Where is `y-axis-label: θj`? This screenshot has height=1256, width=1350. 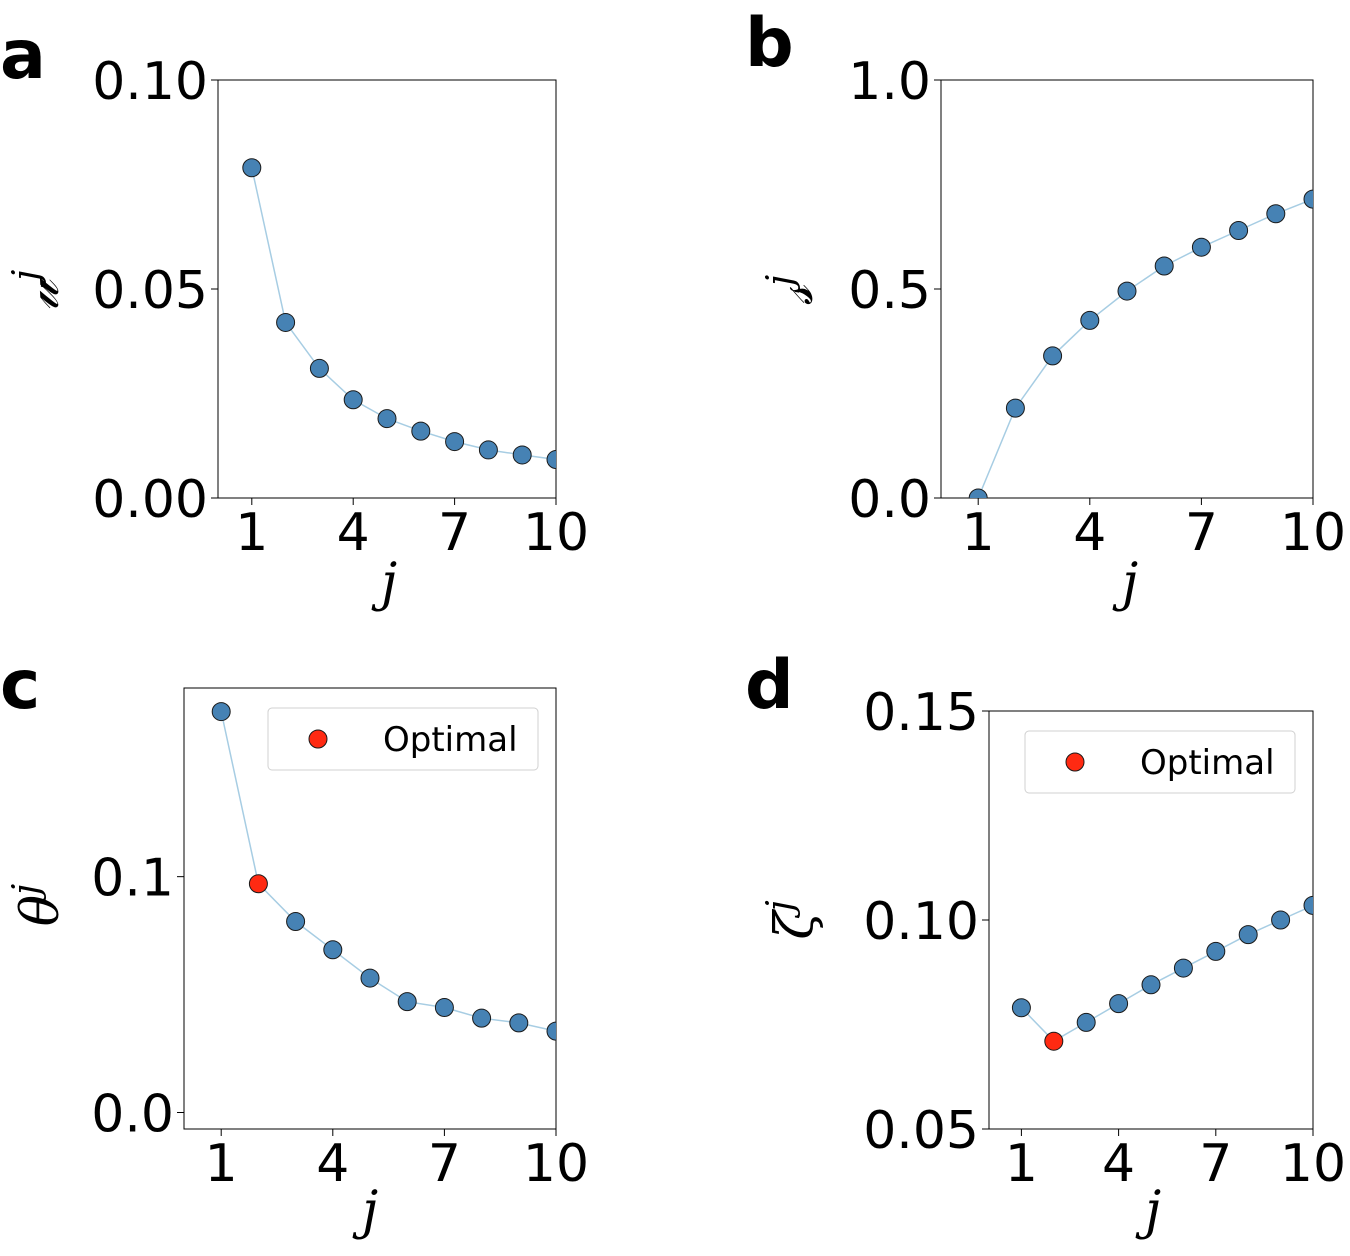
y-axis-label: θj is located at coordinates (38, 905).